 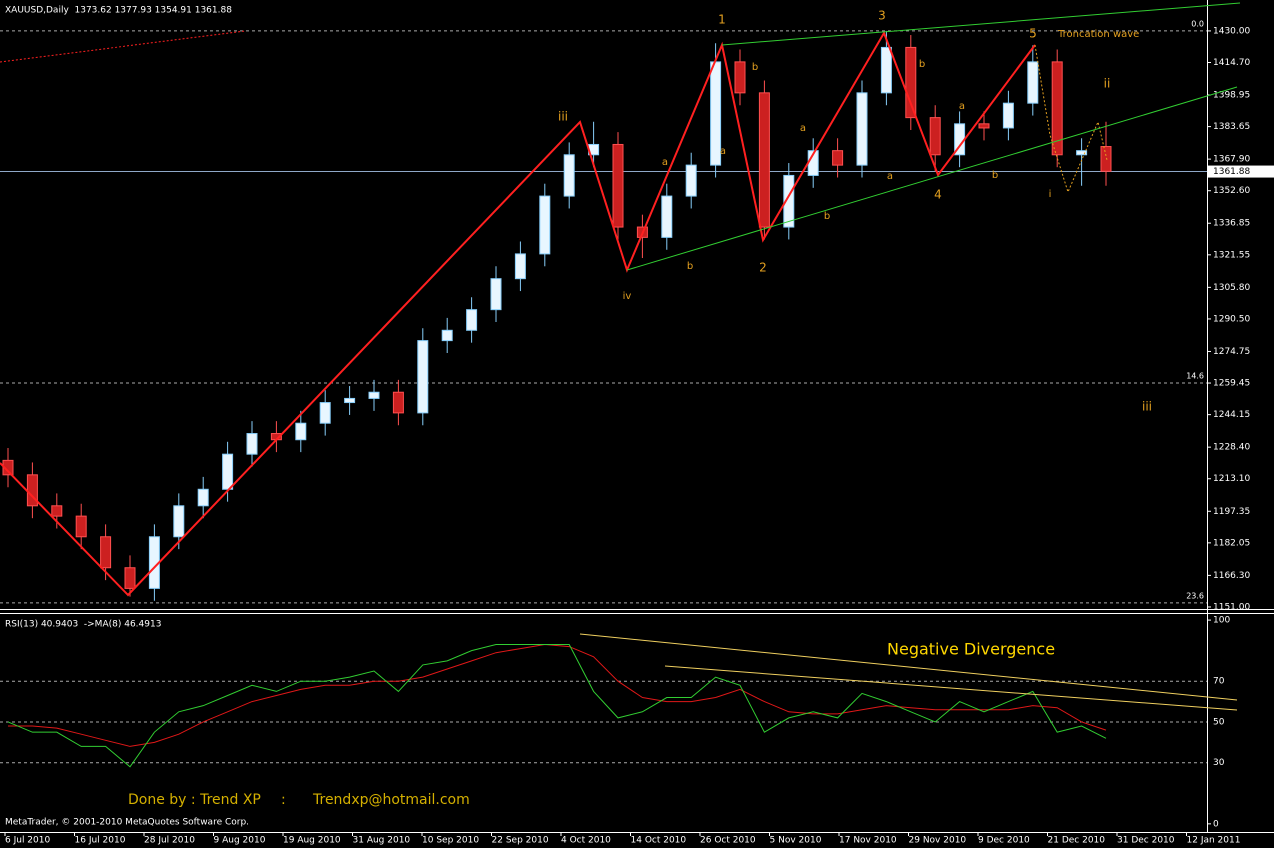 I want to click on y-tick-label: 1352.60, so click(x=1231, y=191).